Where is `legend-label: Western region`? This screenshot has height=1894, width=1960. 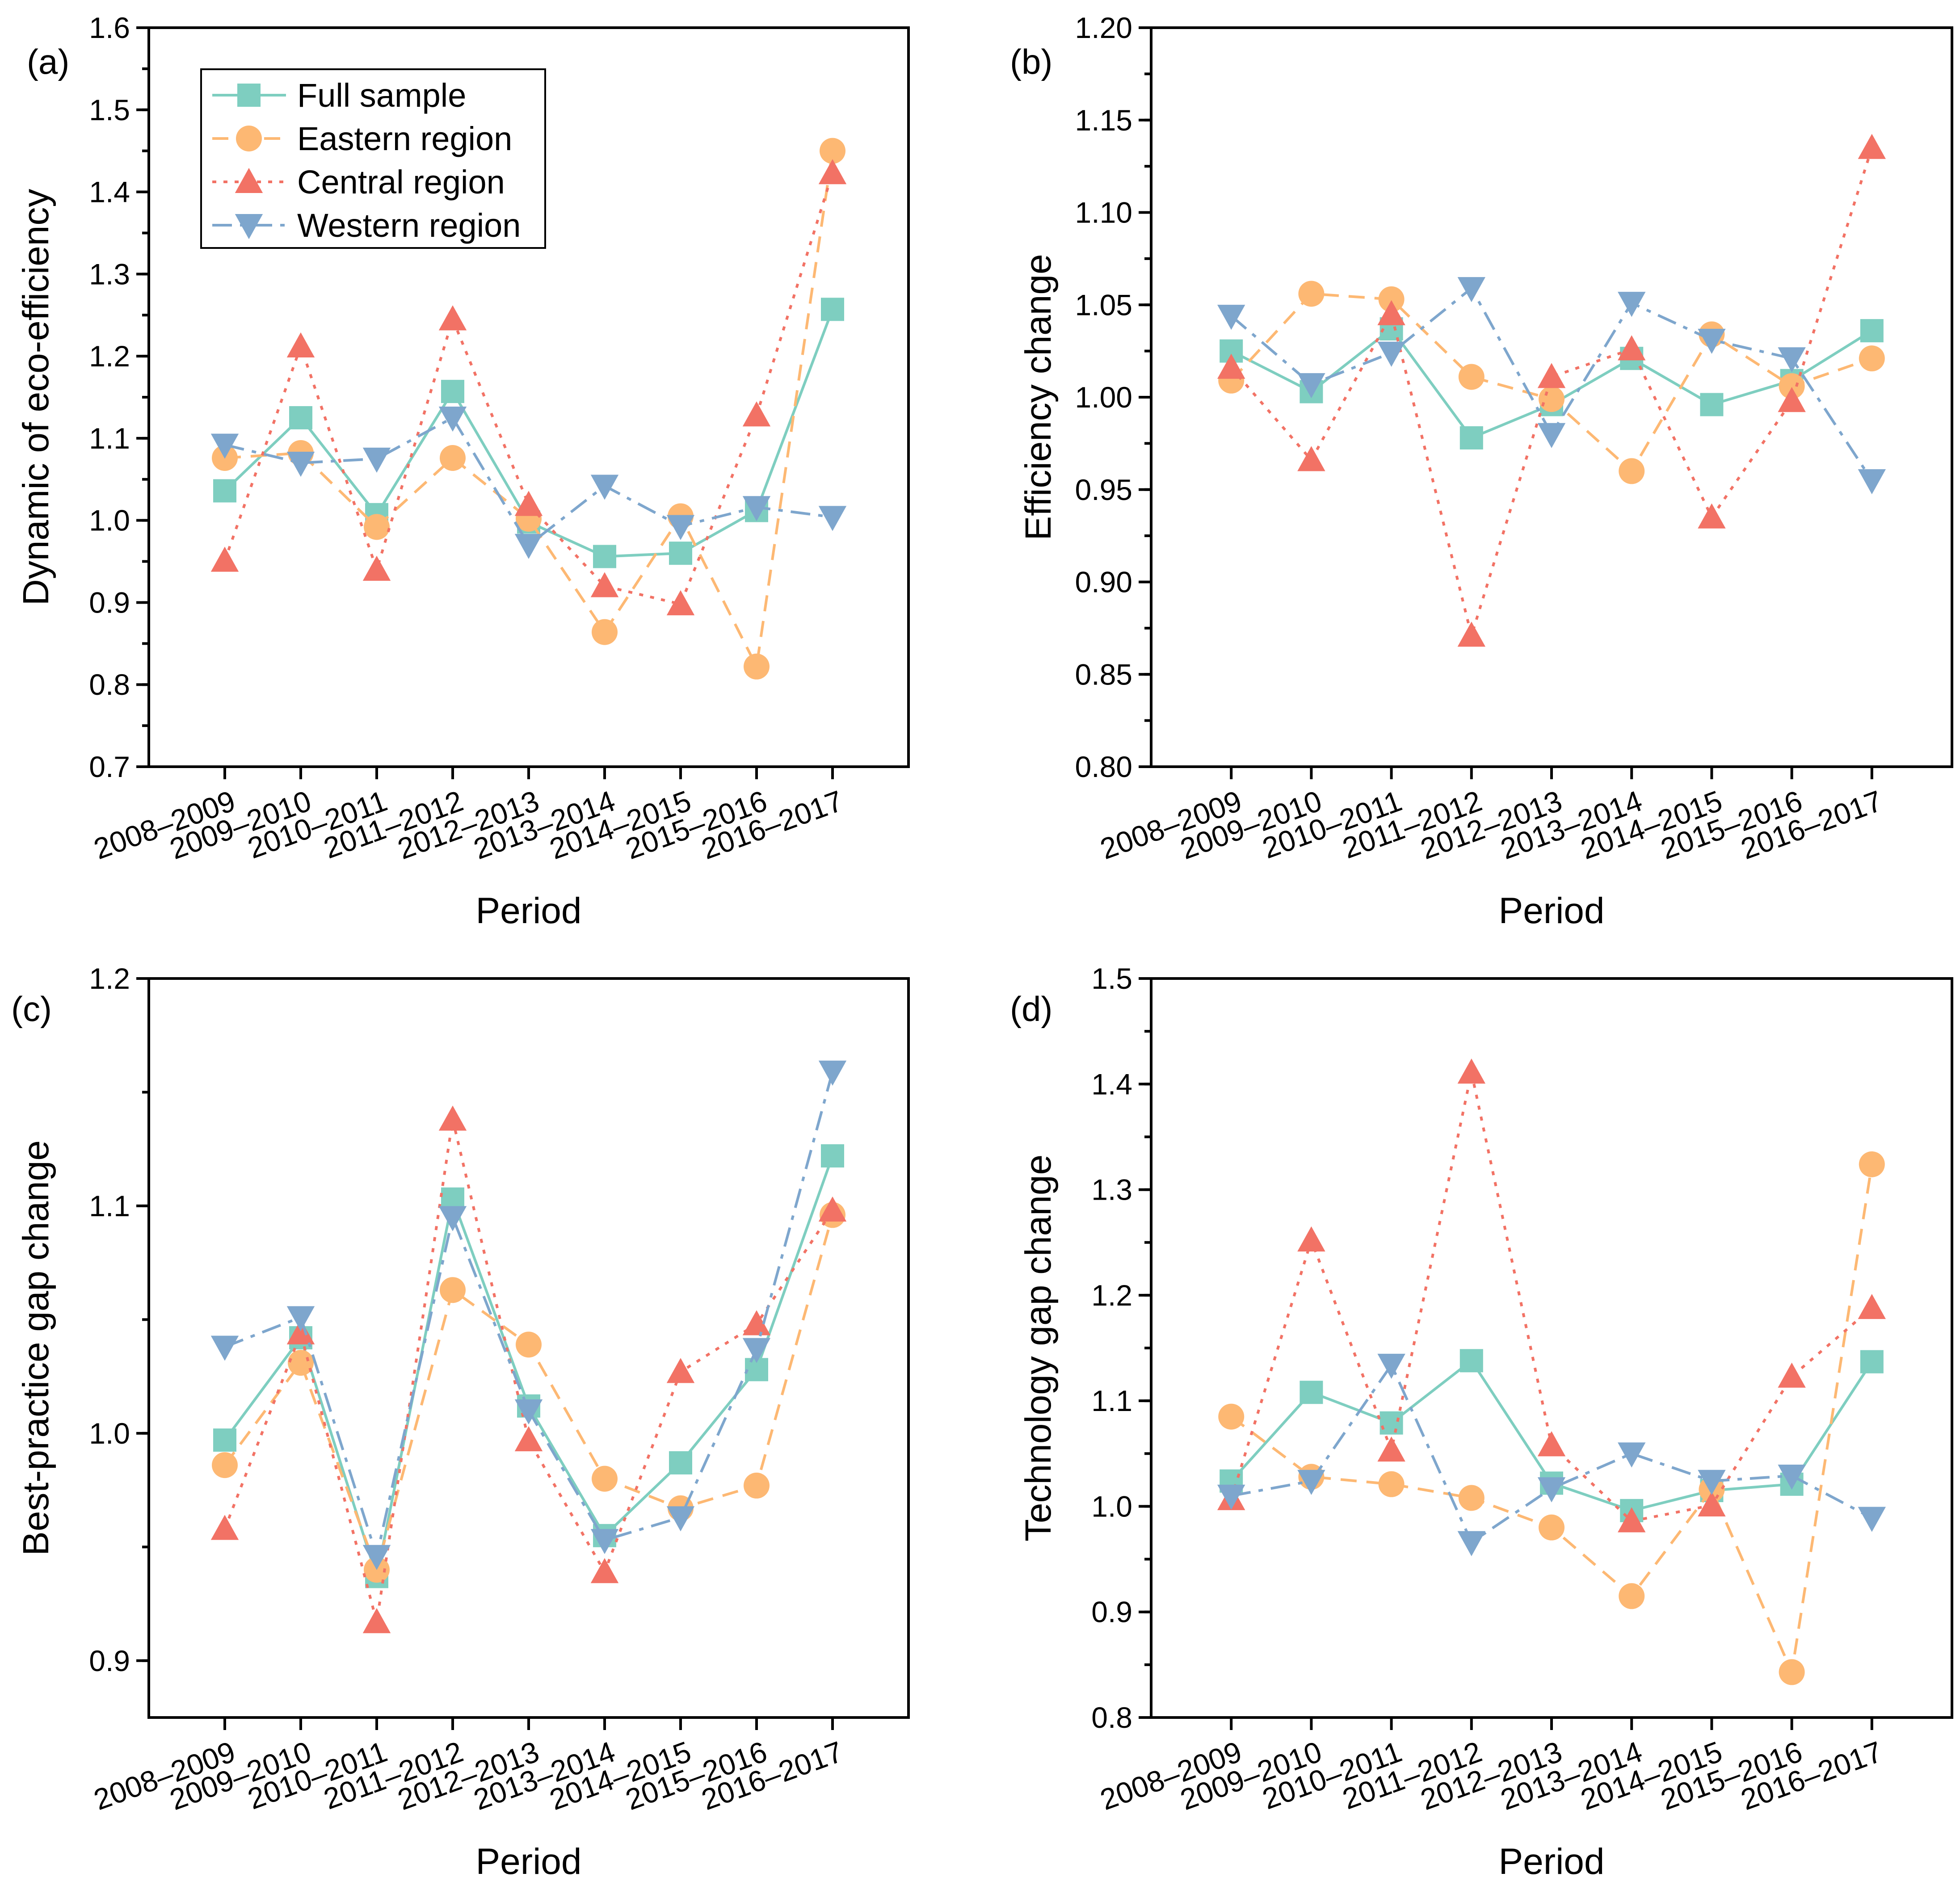 legend-label: Western region is located at coordinates (409, 226).